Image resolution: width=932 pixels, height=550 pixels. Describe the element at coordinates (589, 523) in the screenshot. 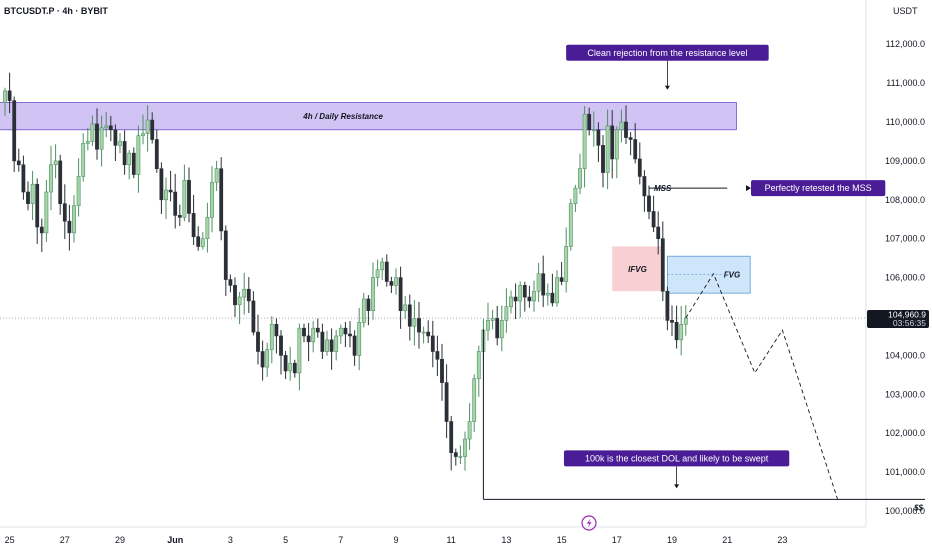

I see `lightning-icon` at that location.